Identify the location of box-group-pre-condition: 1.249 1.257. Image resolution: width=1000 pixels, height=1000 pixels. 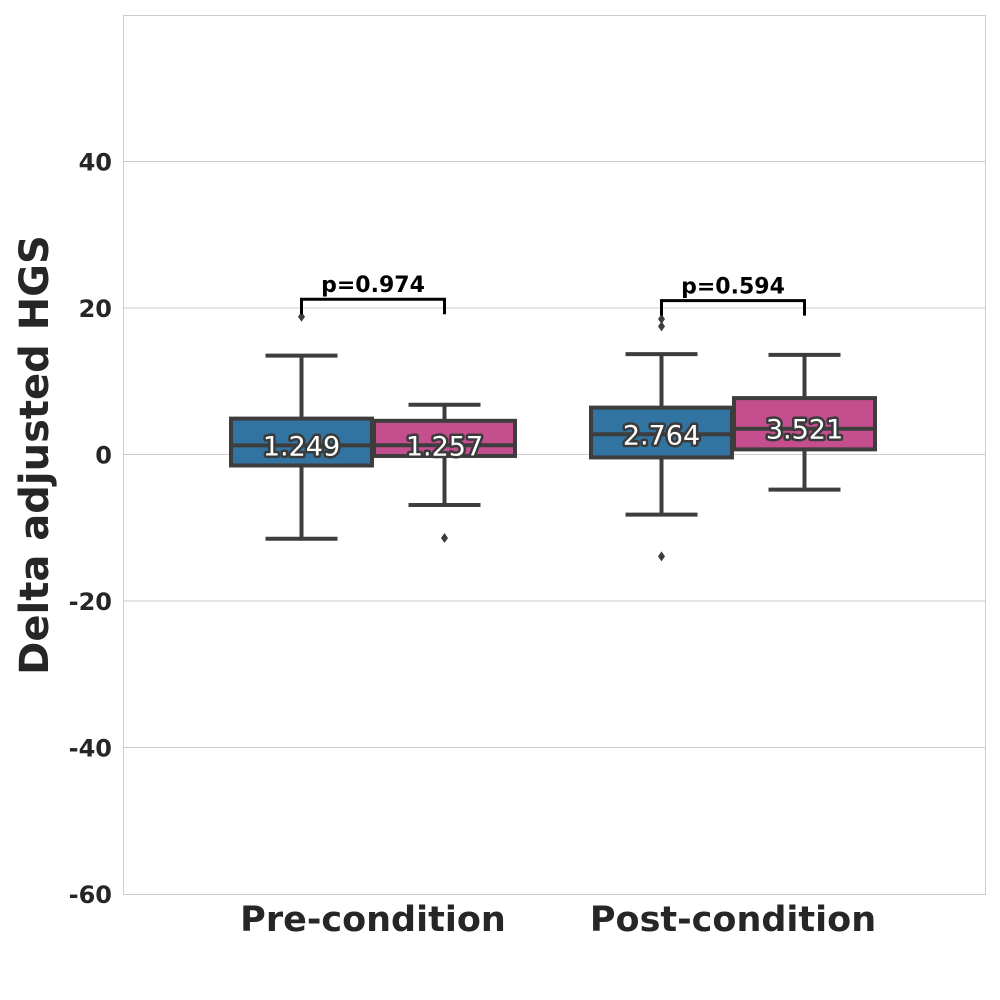
(373, 427).